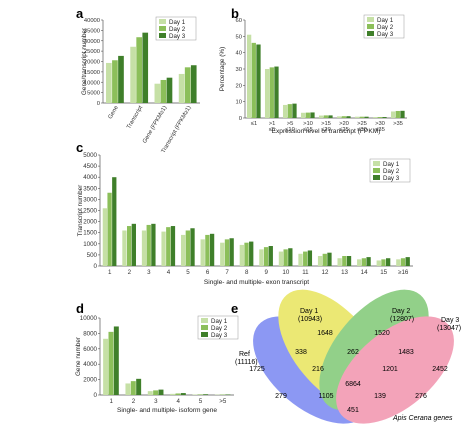 The width and height of the screenshot is (474, 428). Describe the element at coordinates (390, 369) in the screenshot. I see `venn-region-day1-day2-day3: 1201` at that location.